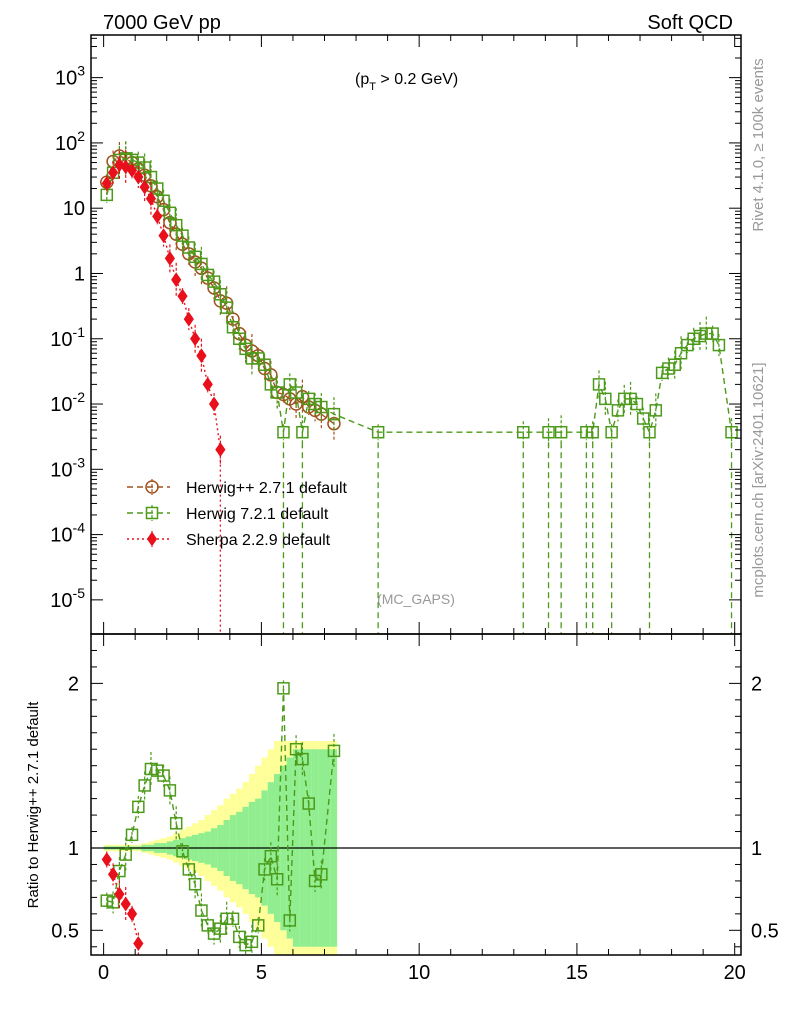 The height and width of the screenshot is (1024, 786). I want to click on main-y-label: 10-5, so click(67, 598).